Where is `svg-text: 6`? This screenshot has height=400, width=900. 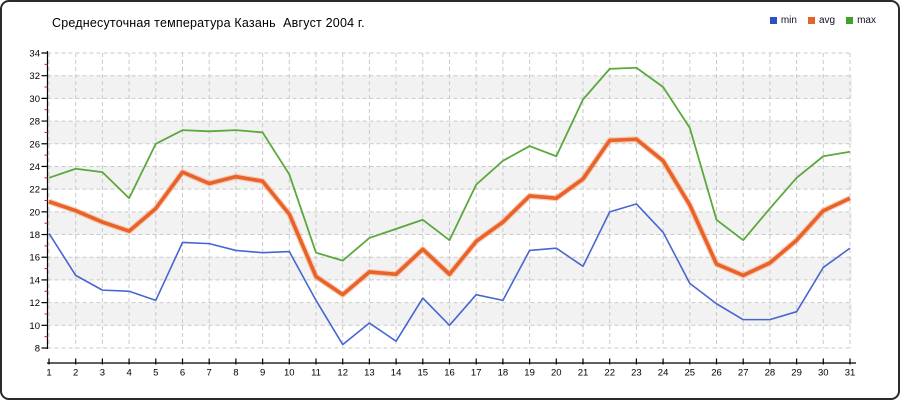
svg-text: 6 is located at coordinates (182, 373).